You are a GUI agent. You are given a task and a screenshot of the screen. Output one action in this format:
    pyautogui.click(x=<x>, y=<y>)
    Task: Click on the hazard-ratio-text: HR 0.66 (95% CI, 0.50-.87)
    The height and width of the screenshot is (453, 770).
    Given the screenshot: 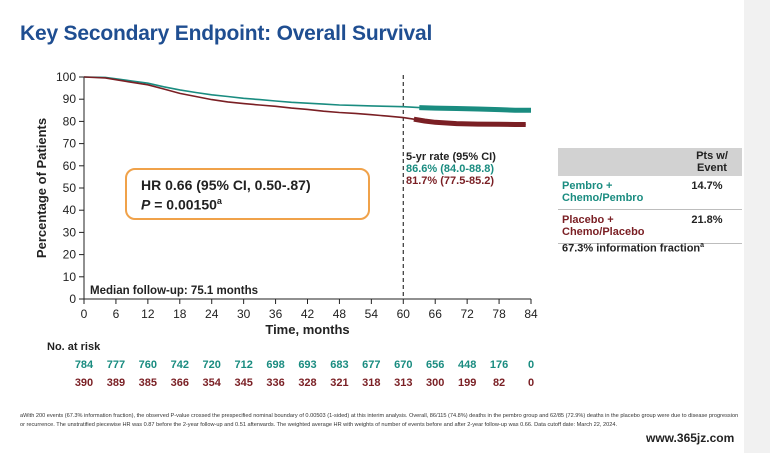 What is the action you would take?
    pyautogui.click(x=226, y=185)
    